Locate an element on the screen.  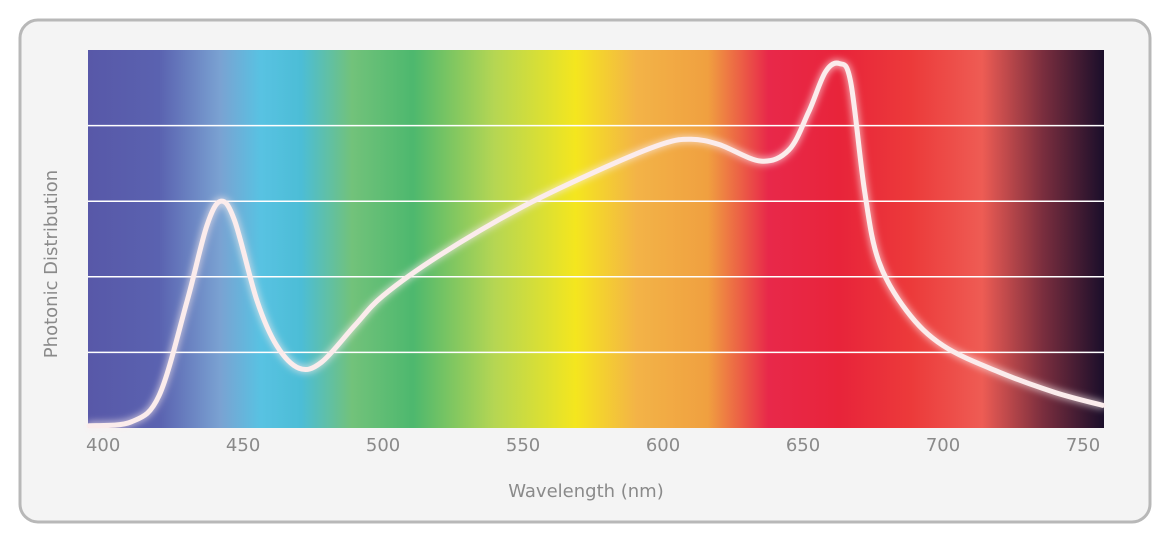
x-tick-label: 750 is located at coordinates (1083, 445).